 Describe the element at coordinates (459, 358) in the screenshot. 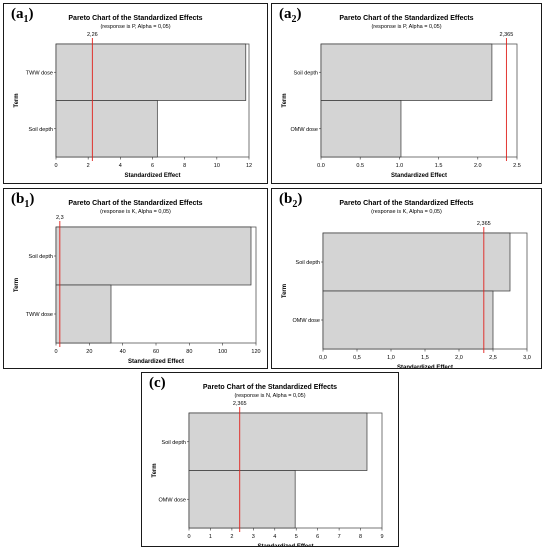

I see `x-tick-label: 2,0` at that location.